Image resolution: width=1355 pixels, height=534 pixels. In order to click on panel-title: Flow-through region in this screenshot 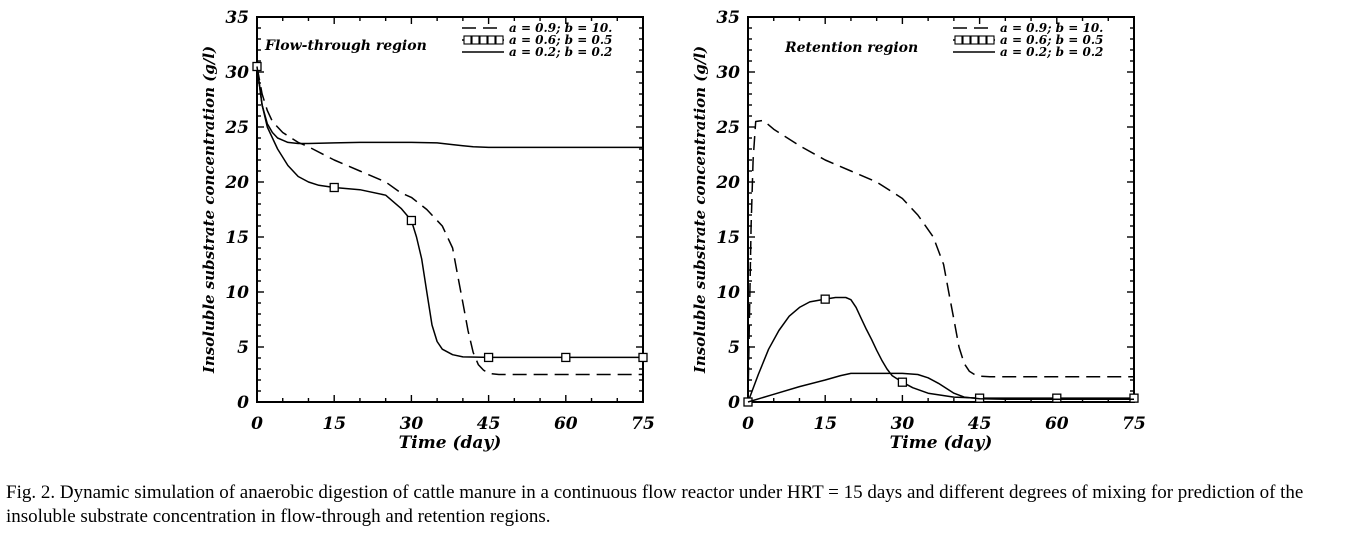, I will do `click(345, 46)`.